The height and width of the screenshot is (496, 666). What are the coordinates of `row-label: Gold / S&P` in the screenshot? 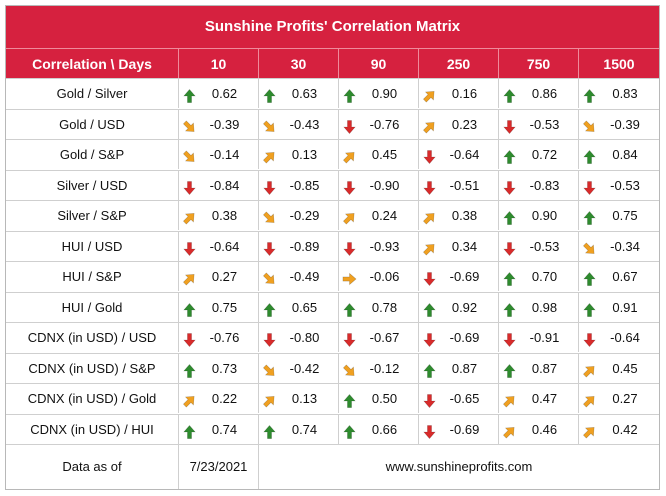 It's located at (92, 154).